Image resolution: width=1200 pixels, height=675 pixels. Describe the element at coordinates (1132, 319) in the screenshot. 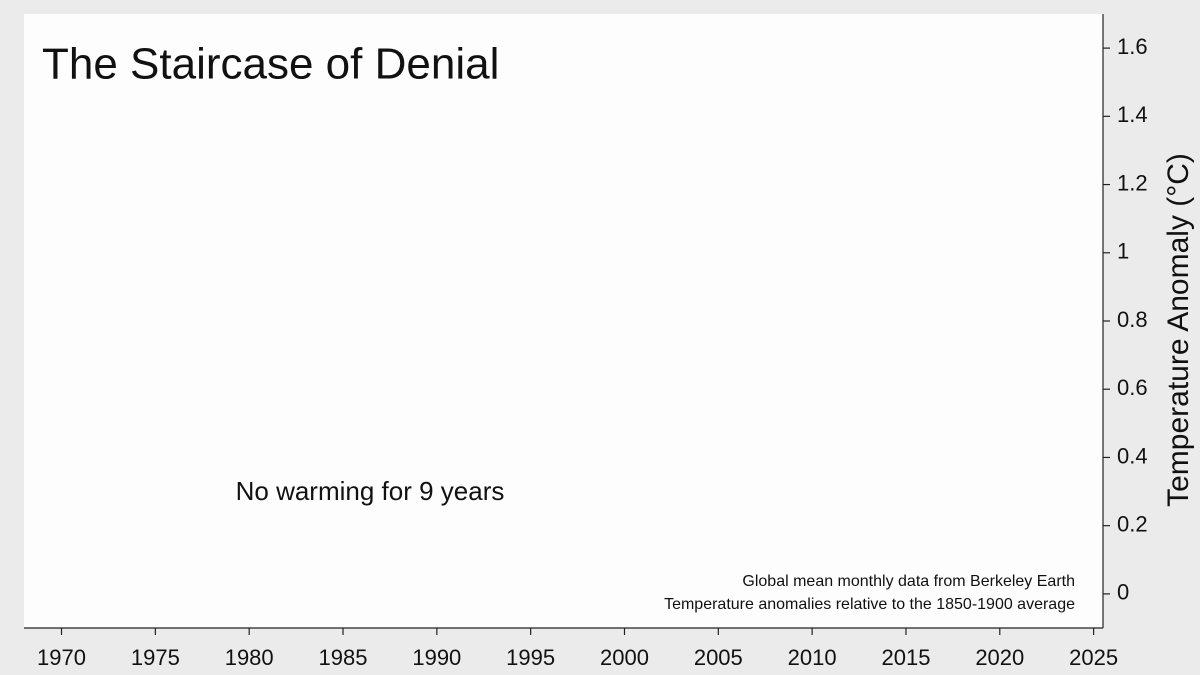

I see `y-tick-label: 0.8` at that location.